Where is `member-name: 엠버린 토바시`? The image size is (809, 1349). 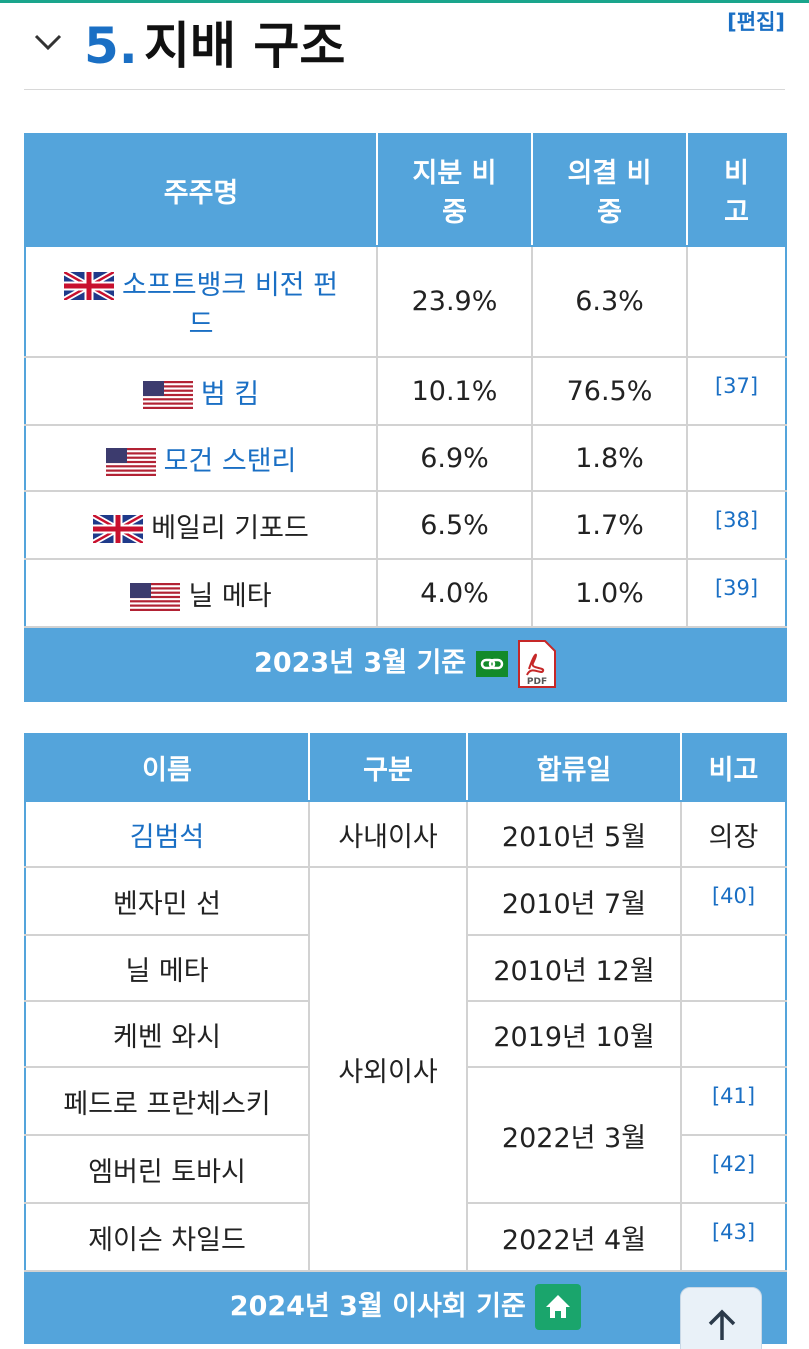
member-name: 엠버린 토바시 is located at coordinates (167, 1169).